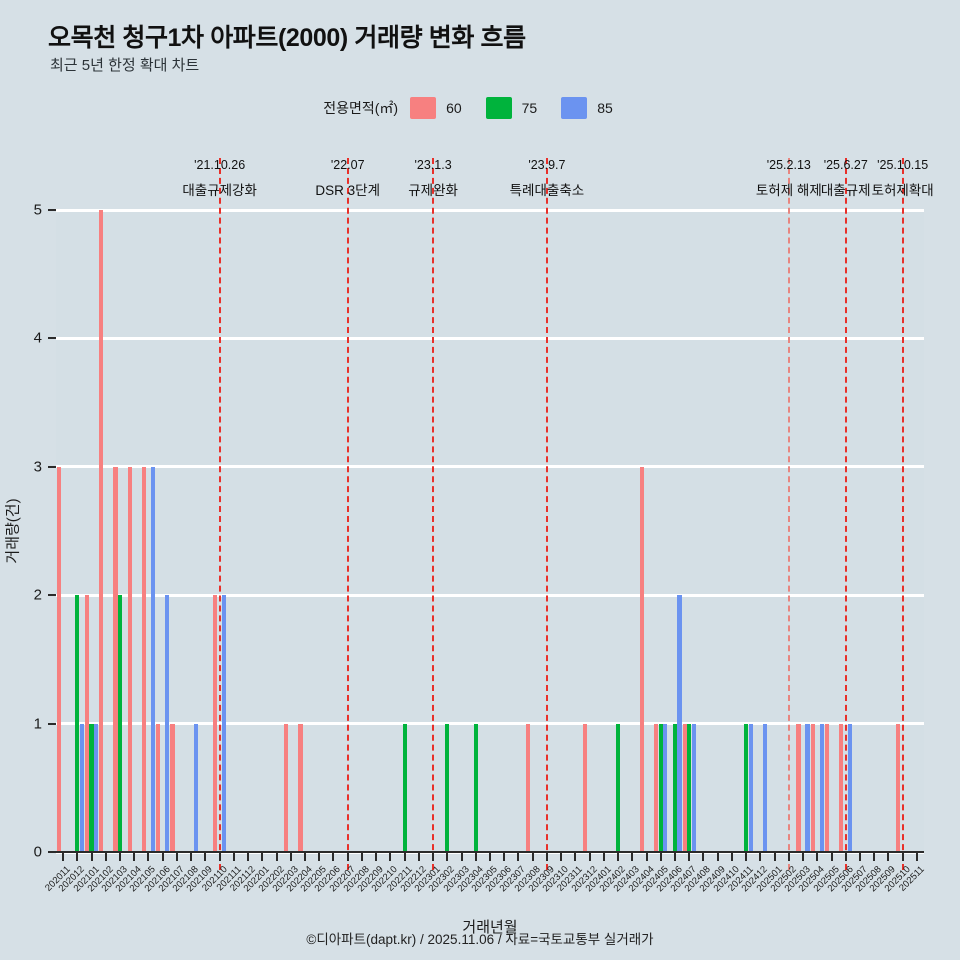 Image resolution: width=960 pixels, height=960 pixels. What do you see at coordinates (845, 165) in the screenshot?
I see `event-date-202506: '25.6.27` at bounding box center [845, 165].